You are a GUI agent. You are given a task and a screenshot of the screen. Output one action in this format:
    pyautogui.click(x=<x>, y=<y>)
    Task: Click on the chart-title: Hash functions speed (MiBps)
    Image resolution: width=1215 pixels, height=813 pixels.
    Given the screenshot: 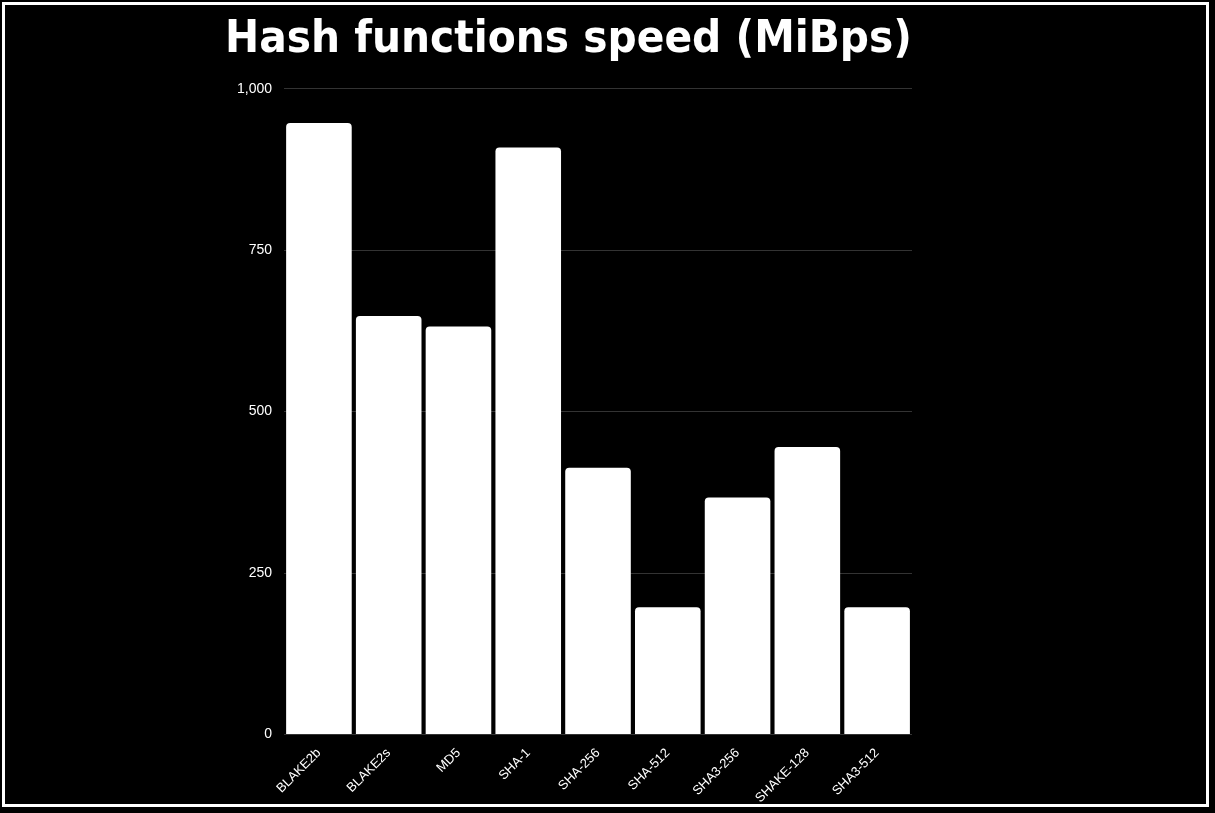 What is the action you would take?
    pyautogui.click(x=568, y=37)
    